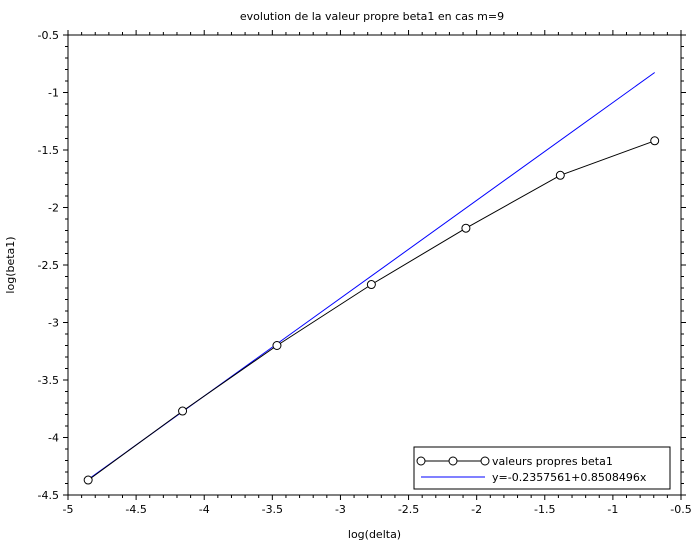 The width and height of the screenshot is (694, 544). Describe the element at coordinates (408, 509) in the screenshot. I see `x-tick-label: -2.5` at that location.